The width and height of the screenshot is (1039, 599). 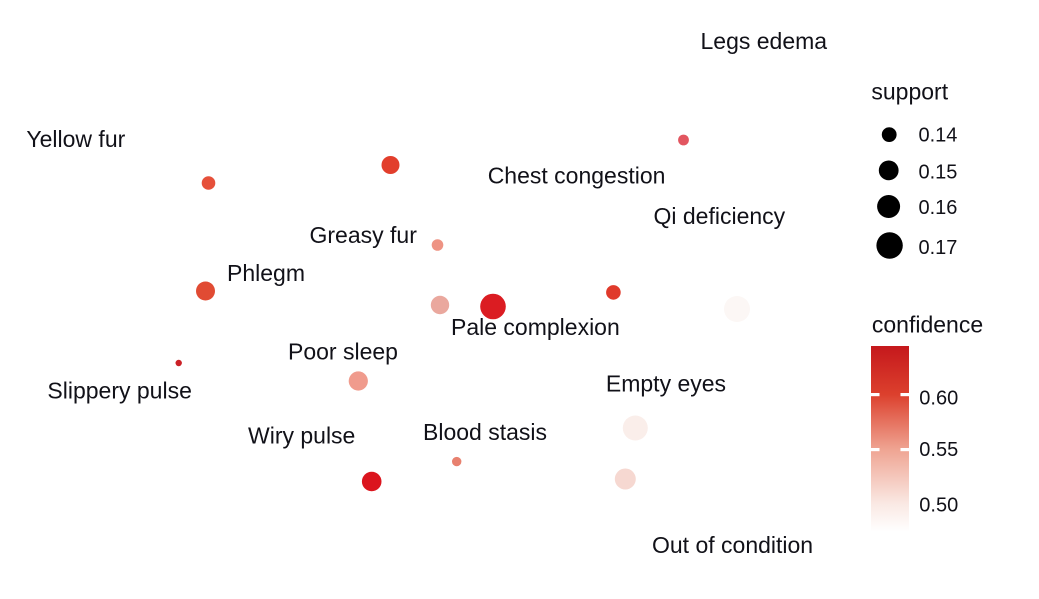 I want to click on svg-text: 0.14, so click(x=938, y=136).